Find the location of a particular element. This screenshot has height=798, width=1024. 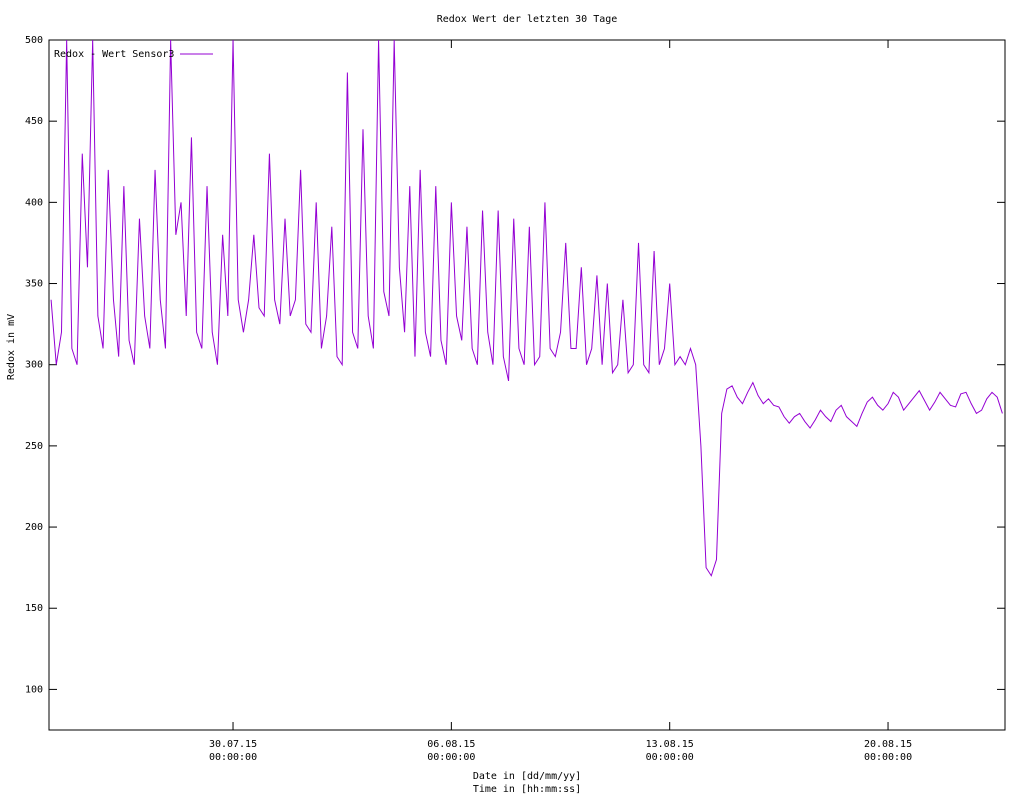

legend-label: Redox - Wert Sensor3 is located at coordinates (114, 54).